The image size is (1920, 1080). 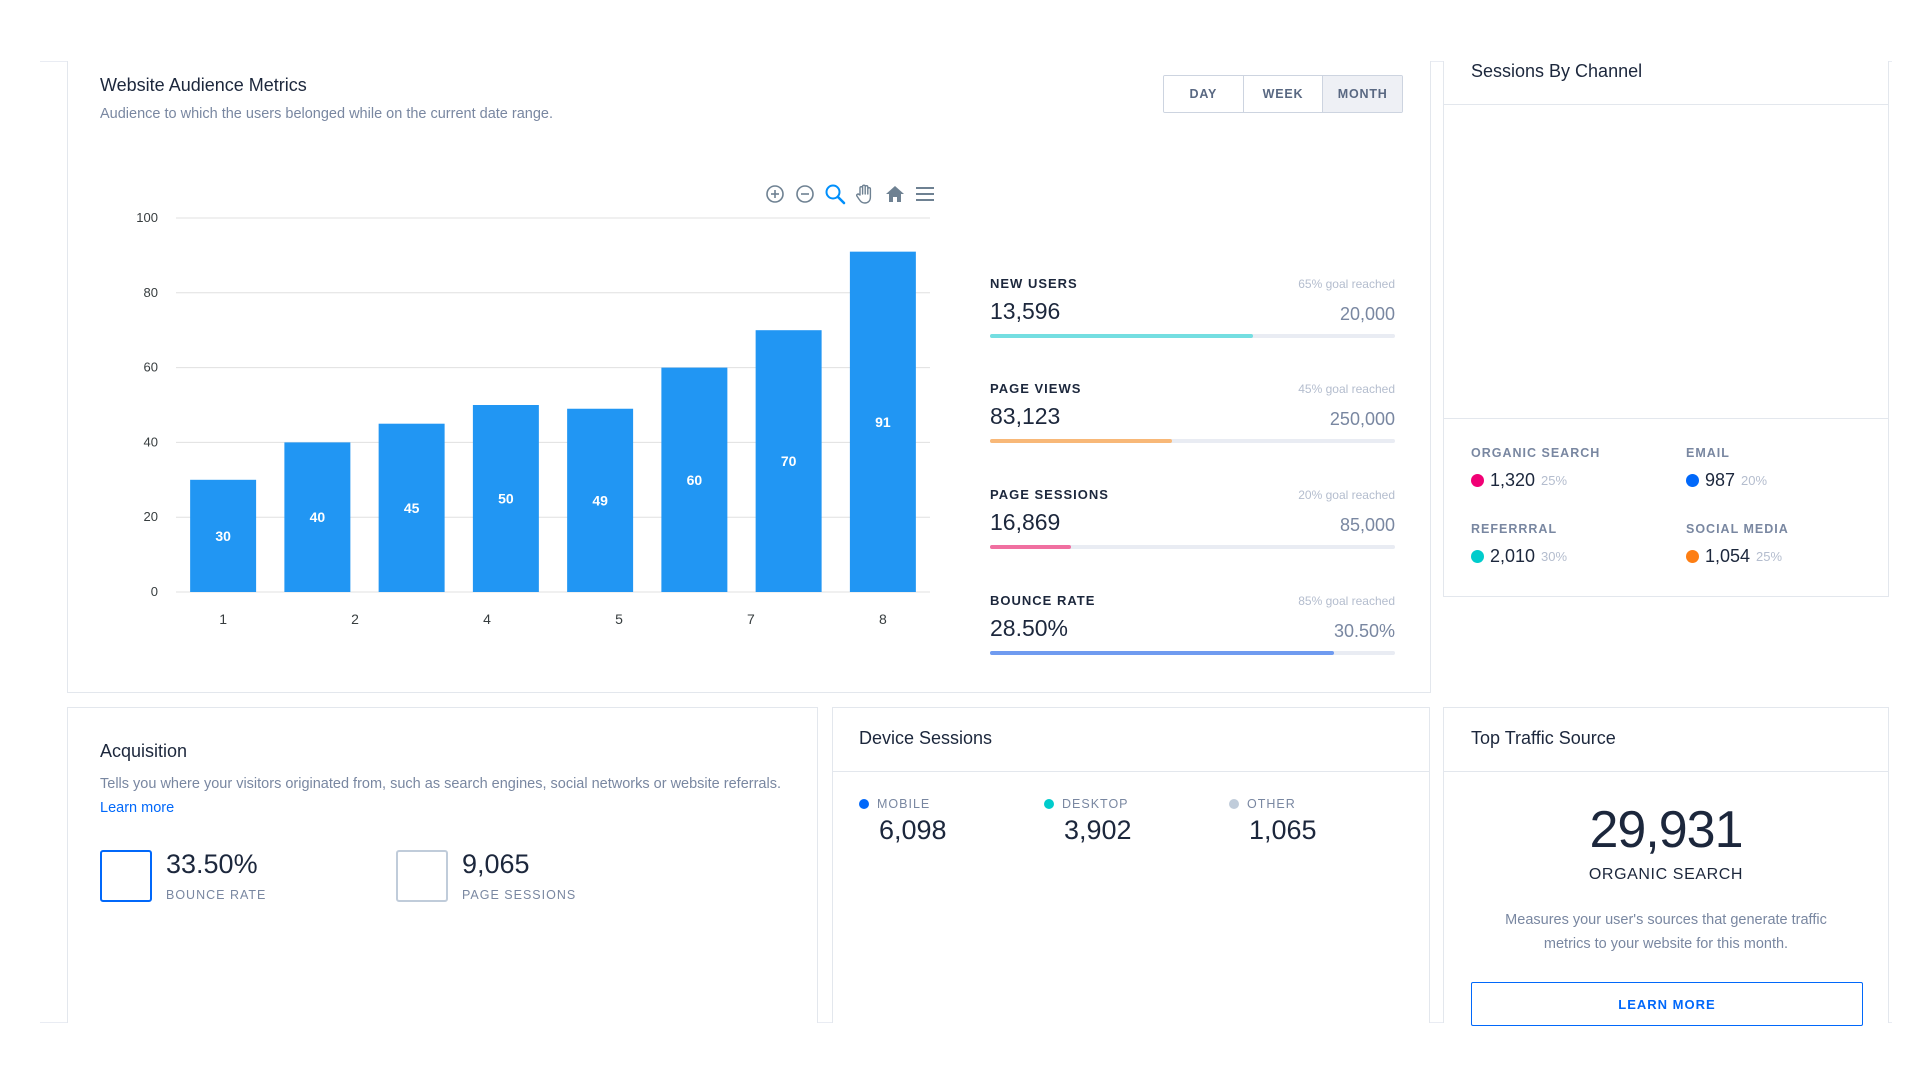 I want to click on channel-label: EMAIL, so click(x=1708, y=453).